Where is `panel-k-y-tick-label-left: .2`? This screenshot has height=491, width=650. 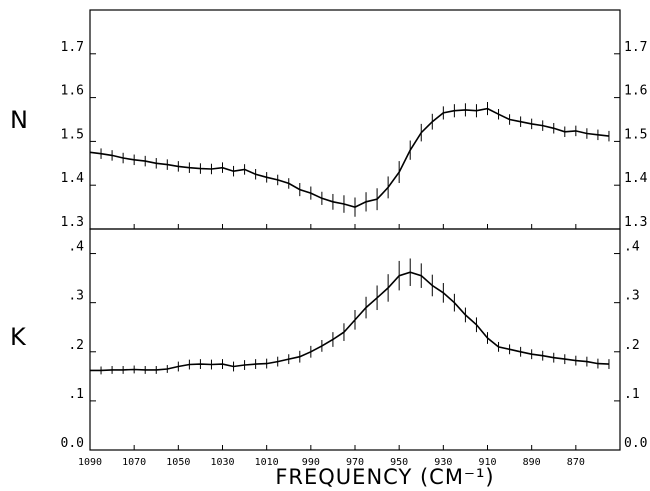
panel-k-y-tick-label-left: .2 is located at coordinates (76, 345).